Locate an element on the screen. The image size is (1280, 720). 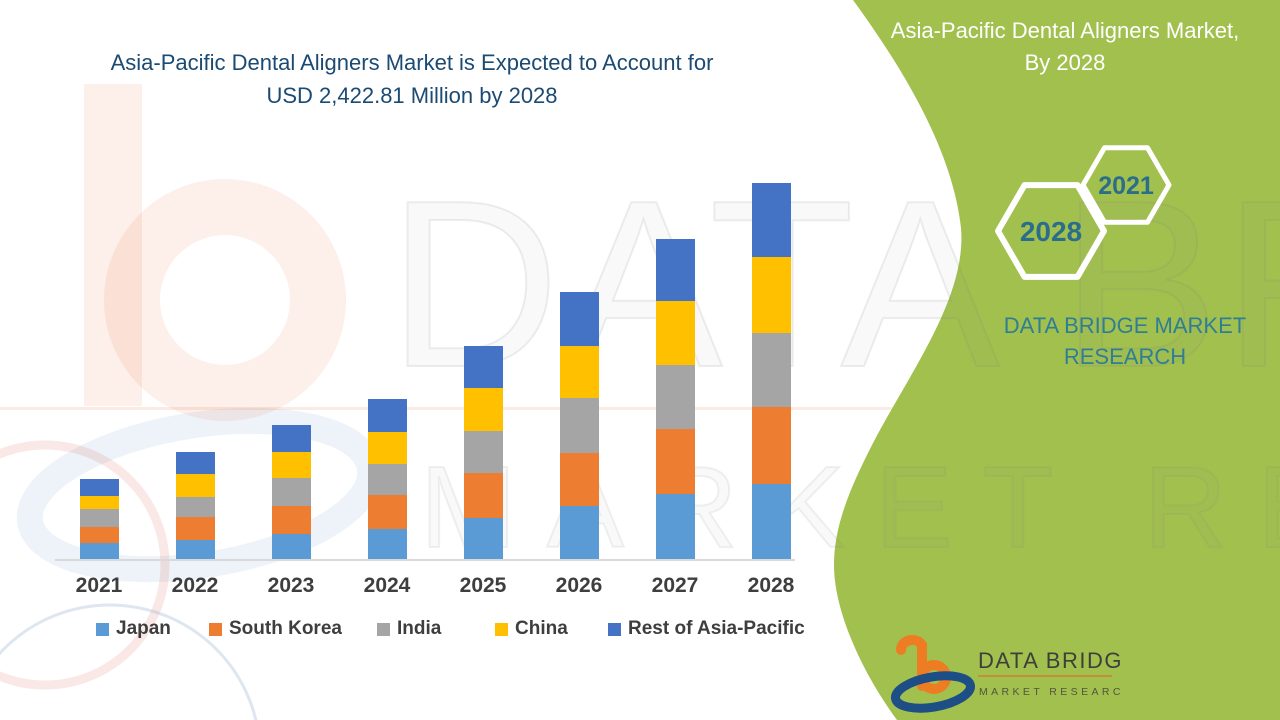
legend-label: China is located at coordinates (541, 628).